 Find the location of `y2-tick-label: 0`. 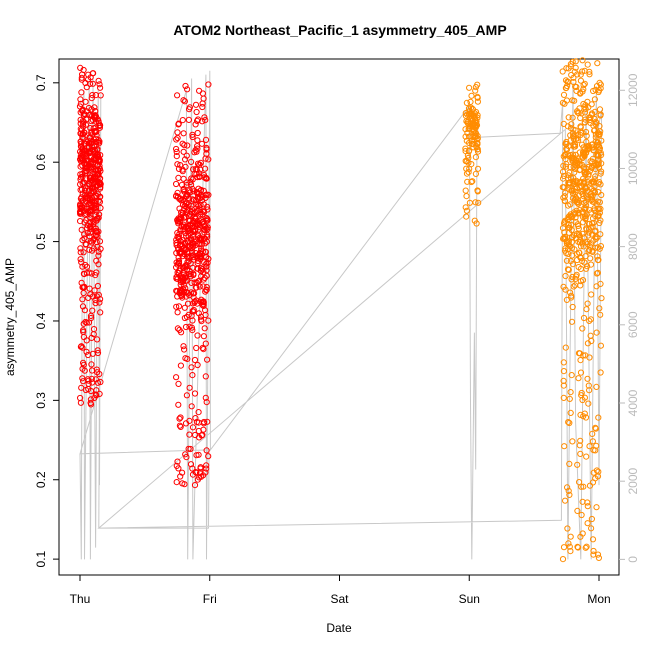

y2-tick-label: 0 is located at coordinates (633, 559).